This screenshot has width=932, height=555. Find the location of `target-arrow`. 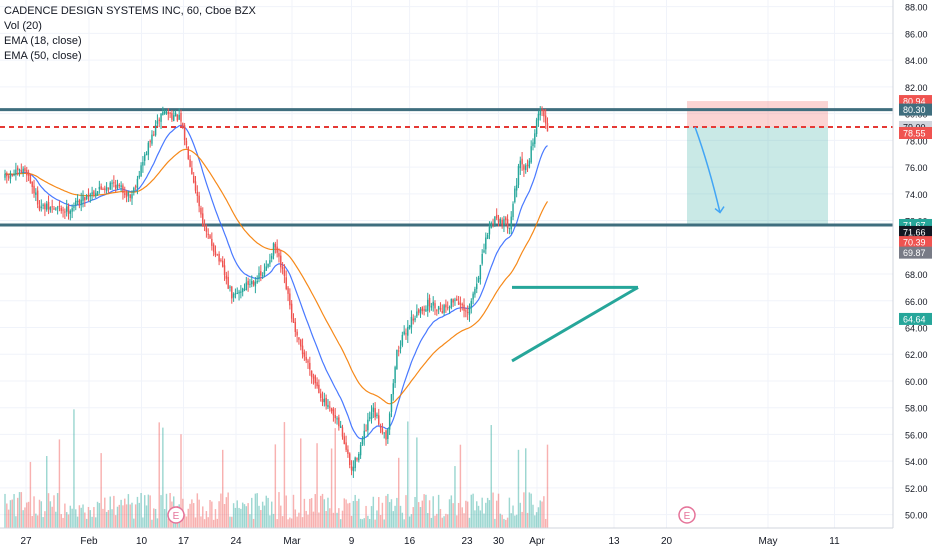

target-arrow is located at coordinates (707, 169).